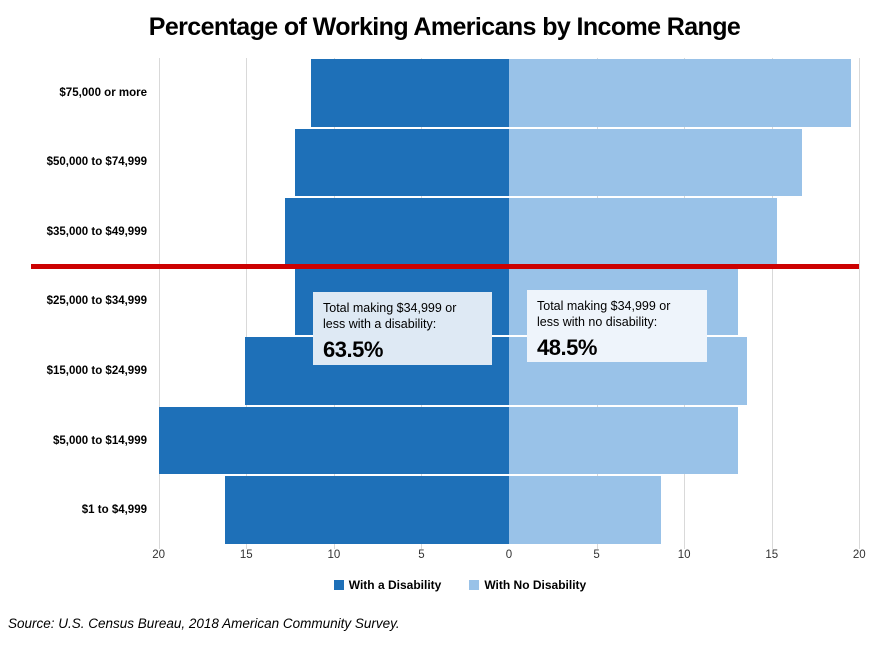 This screenshot has width=889, height=647. Describe the element at coordinates (460, 585) in the screenshot. I see `chart-legend: With a Disability With No Disability` at that location.